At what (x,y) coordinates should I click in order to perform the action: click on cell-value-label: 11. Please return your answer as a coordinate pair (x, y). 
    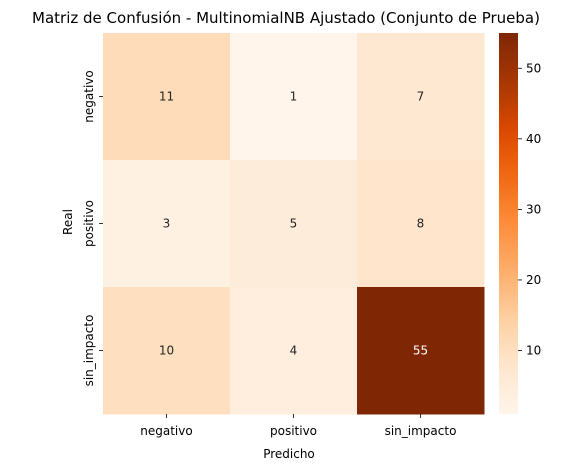
    Looking at the image, I should click on (166, 97).